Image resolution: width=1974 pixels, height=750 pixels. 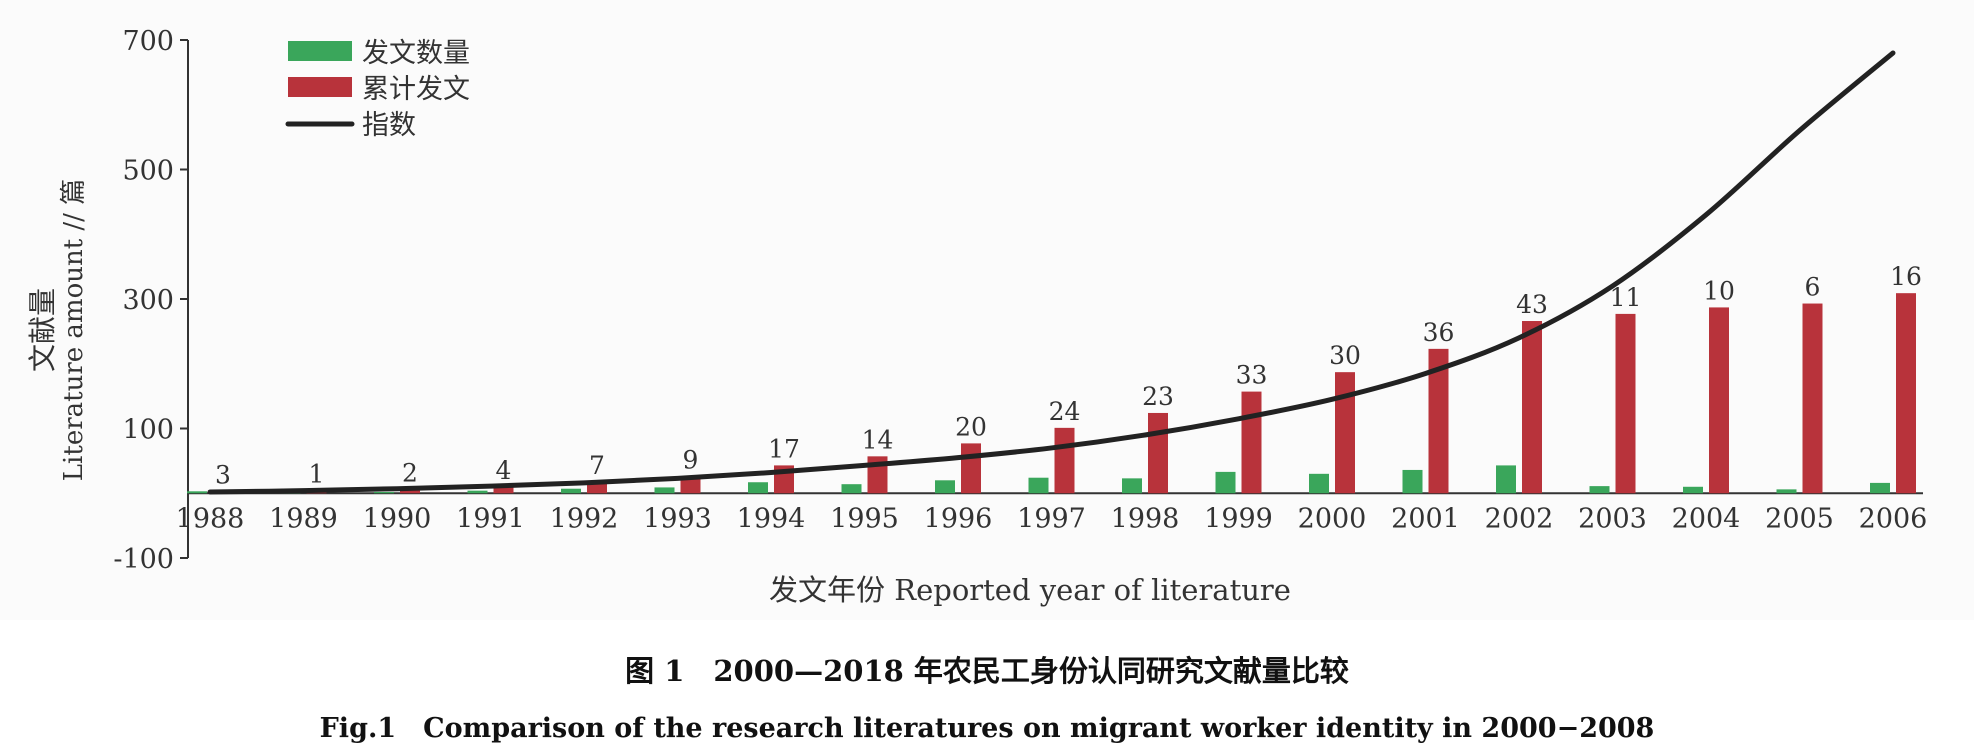 What do you see at coordinates (1438, 421) in the screenshot?
I see `bar-cumulative-2001` at bounding box center [1438, 421].